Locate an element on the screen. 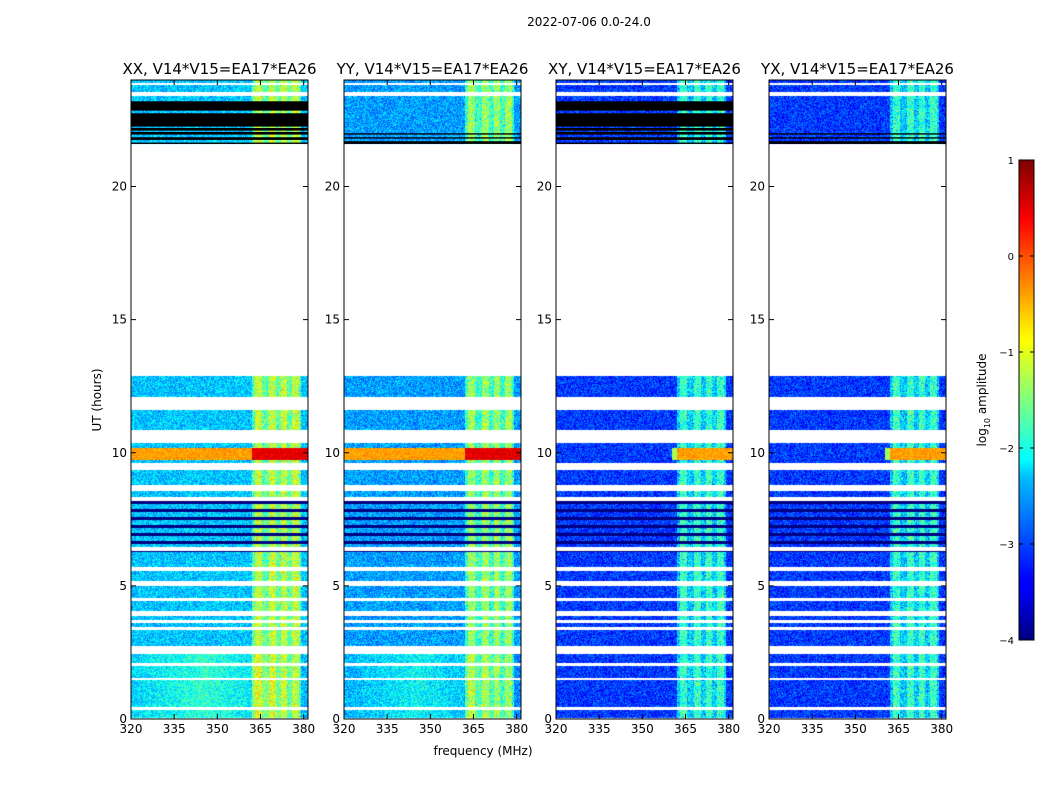 The height and width of the screenshot is (800, 1050). colorbar: 10−1−2−3−4 log10 amplitude is located at coordinates (1005, 401).